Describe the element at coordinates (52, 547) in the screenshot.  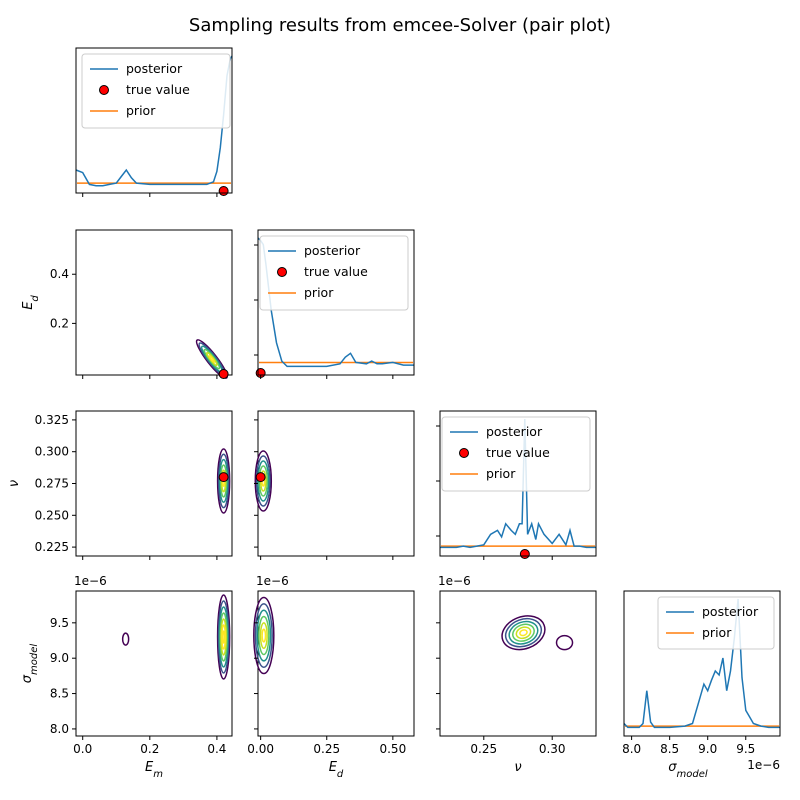
I see `nu-row-ytick-label: 0.225` at that location.